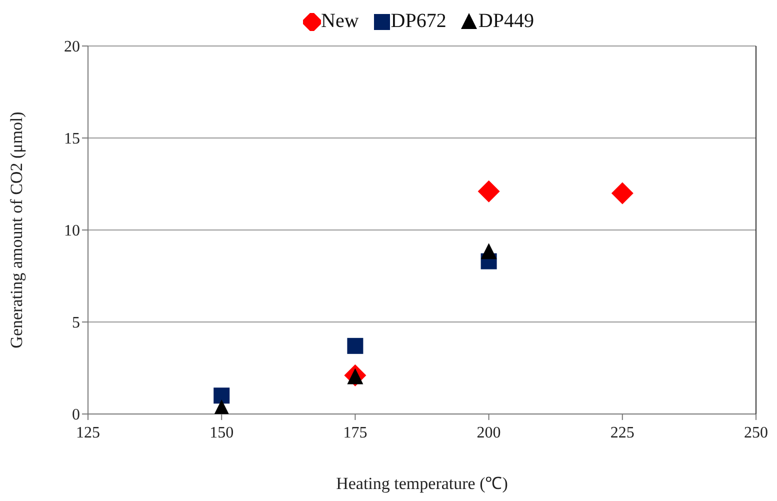 The width and height of the screenshot is (777, 501). I want to click on y-axis-title: Generating amount of CO2 (μmol), so click(16, 230).